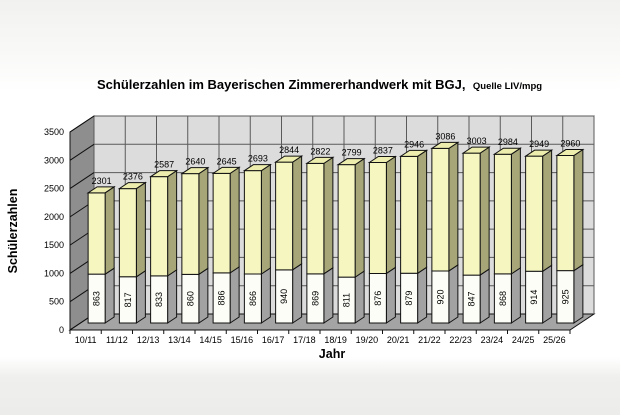  What do you see at coordinates (210, 340) in the screenshot?
I see `x-tick-label: 14/15` at bounding box center [210, 340].